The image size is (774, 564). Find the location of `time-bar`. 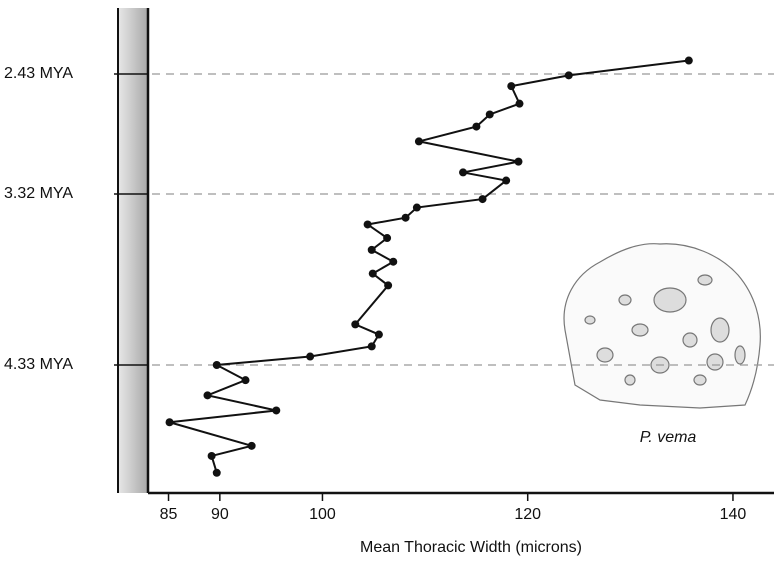

time-bar is located at coordinates (133, 250).